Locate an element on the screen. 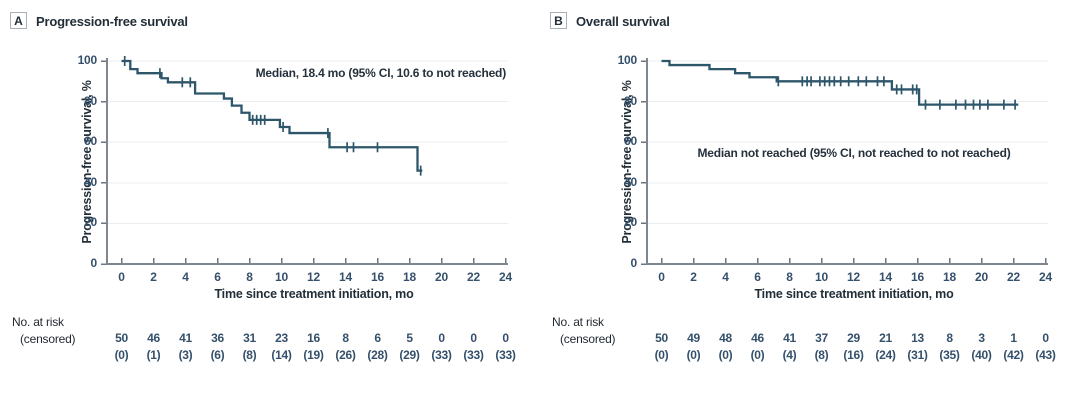 The height and width of the screenshot is (400, 1080). at-risk-value: 16 is located at coordinates (313, 338).